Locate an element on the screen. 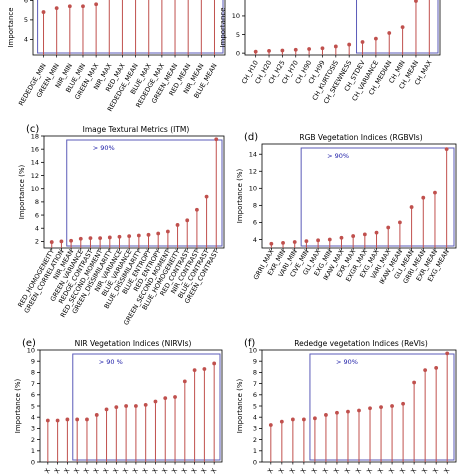  y-tick-label: 14 is located at coordinates (35, 163).